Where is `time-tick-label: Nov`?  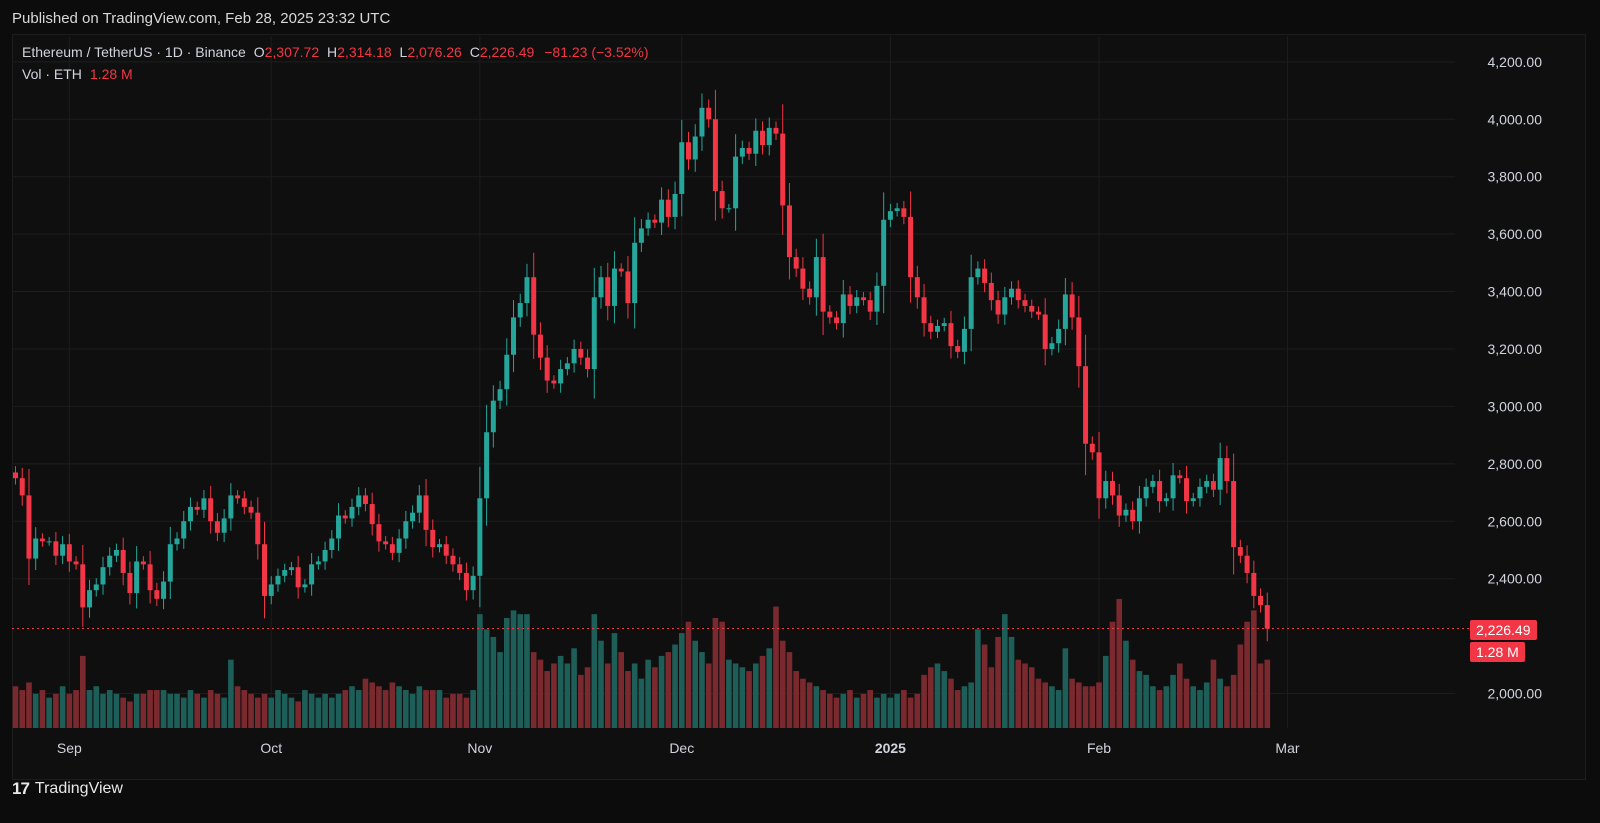
time-tick-label: Nov is located at coordinates (479, 748).